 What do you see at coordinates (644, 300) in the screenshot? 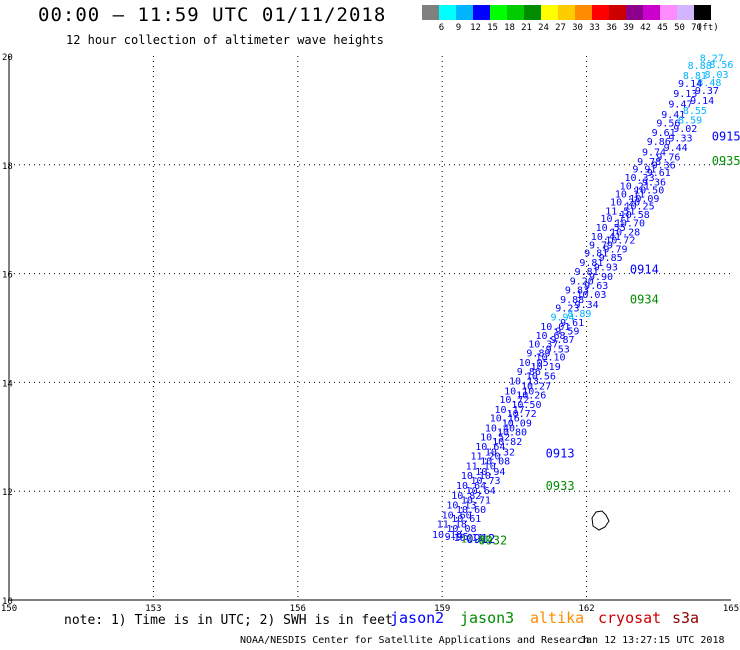
I see `time-annotation: 0934` at bounding box center [644, 300].